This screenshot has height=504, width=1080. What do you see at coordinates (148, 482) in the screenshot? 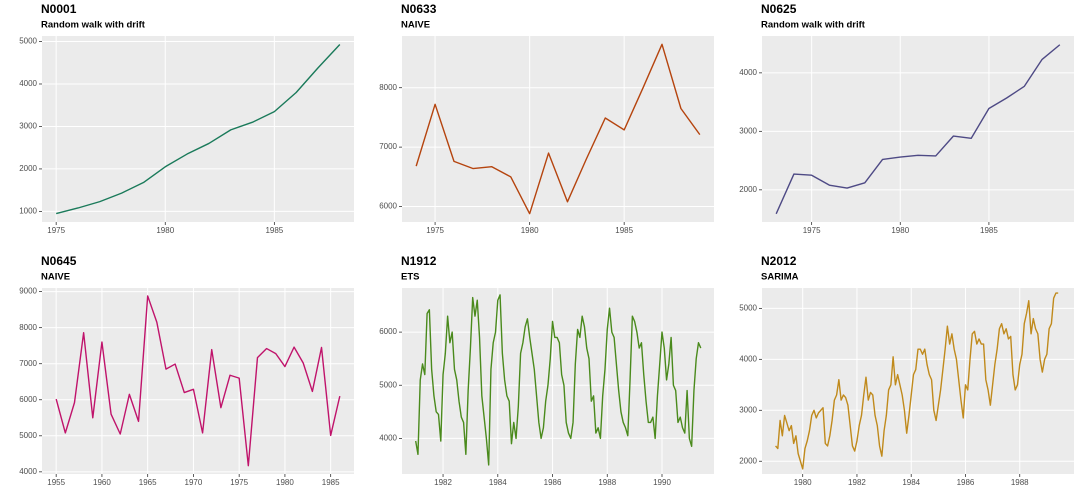
I see `x-tick-label: 1965` at bounding box center [148, 482].